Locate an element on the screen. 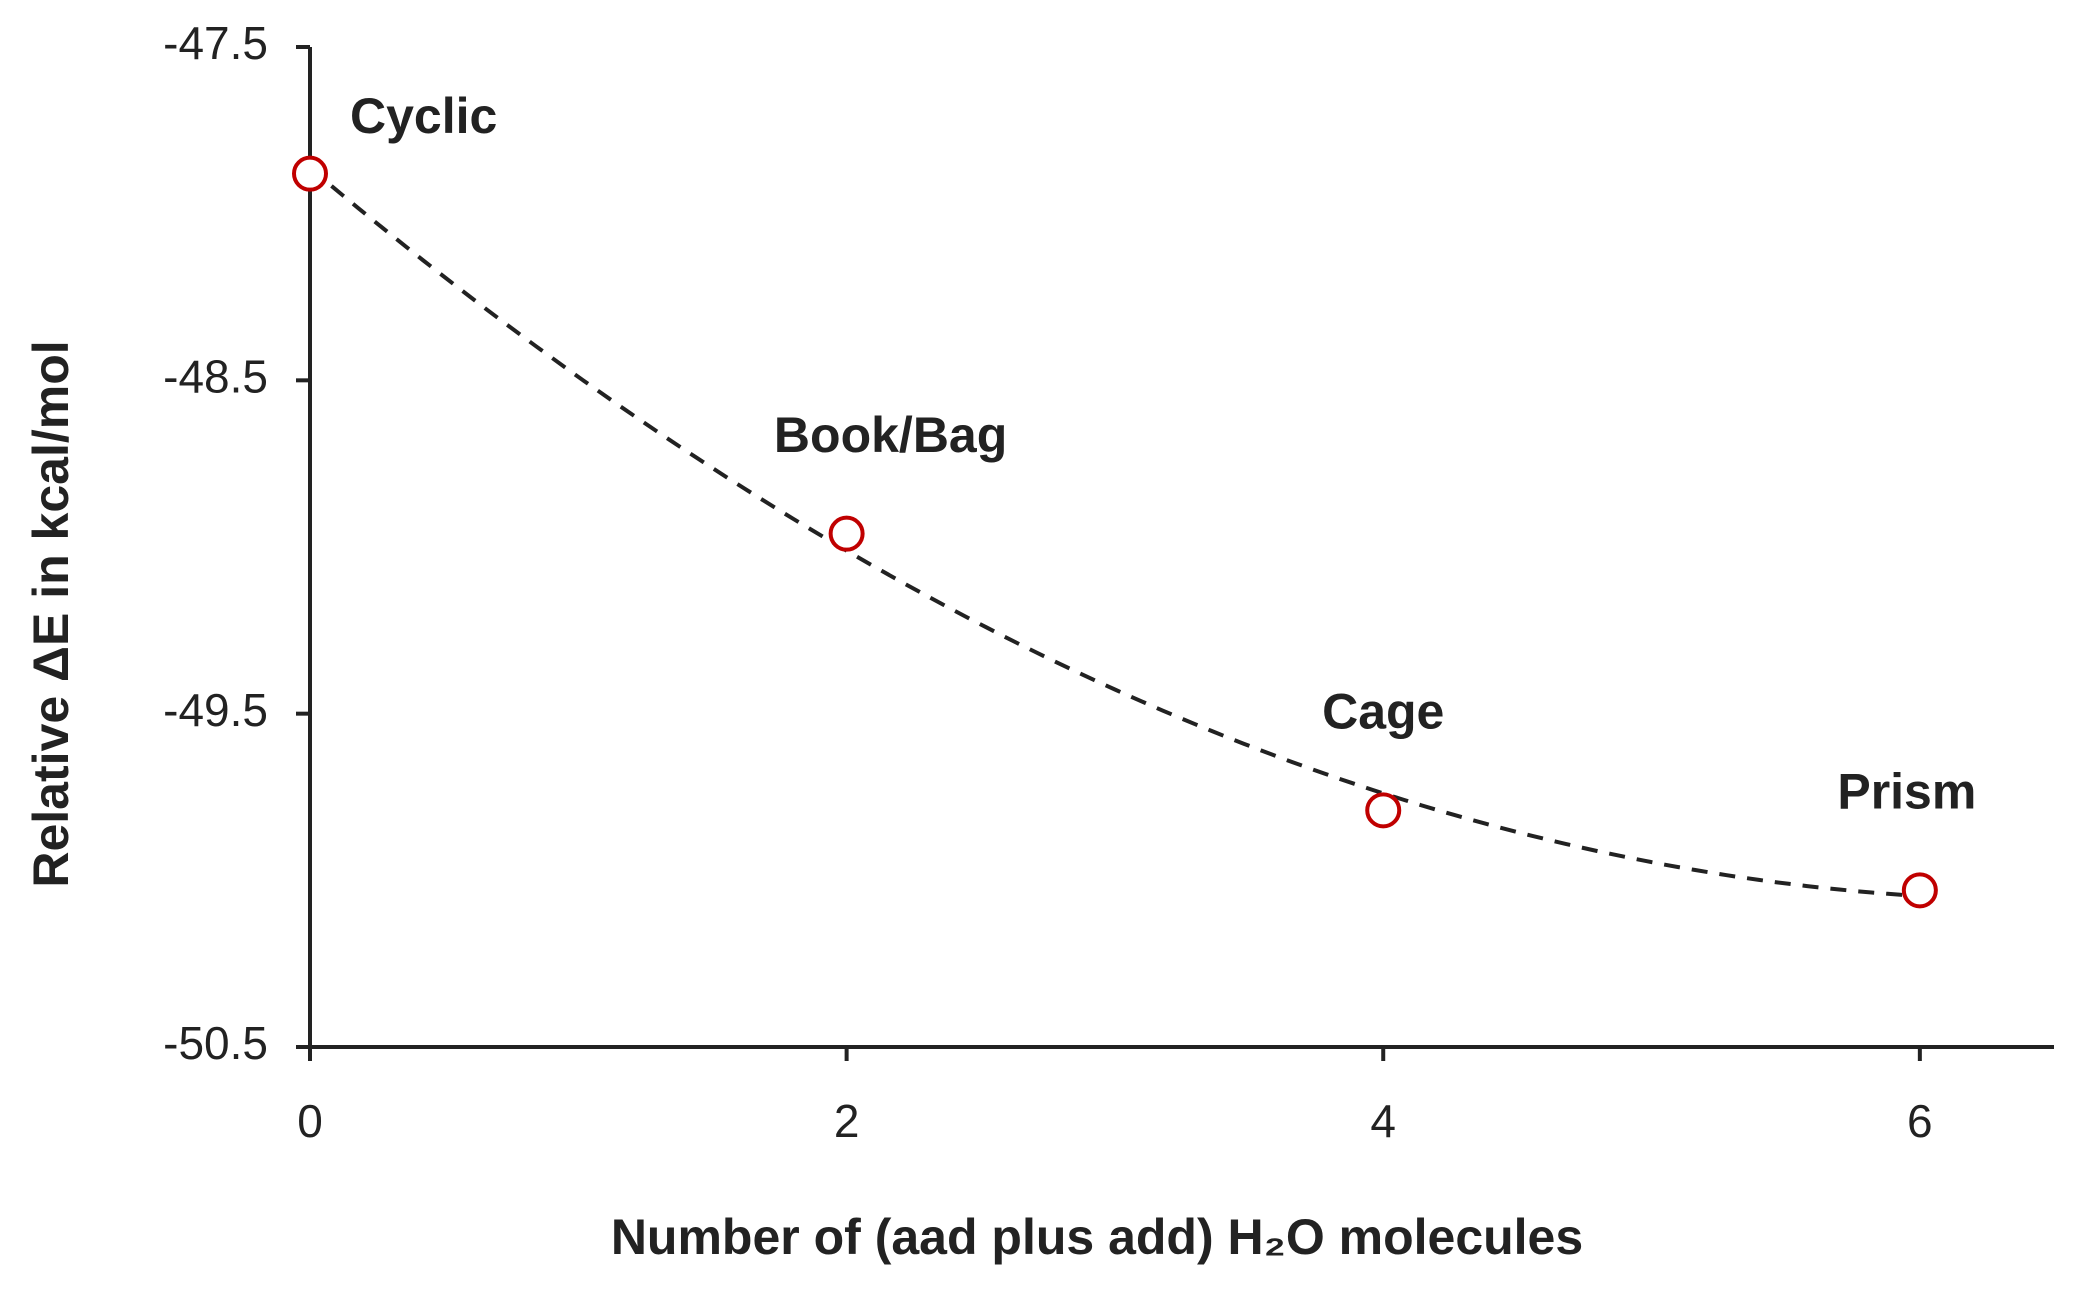  point-label: Cyclic is located at coordinates (423, 116).